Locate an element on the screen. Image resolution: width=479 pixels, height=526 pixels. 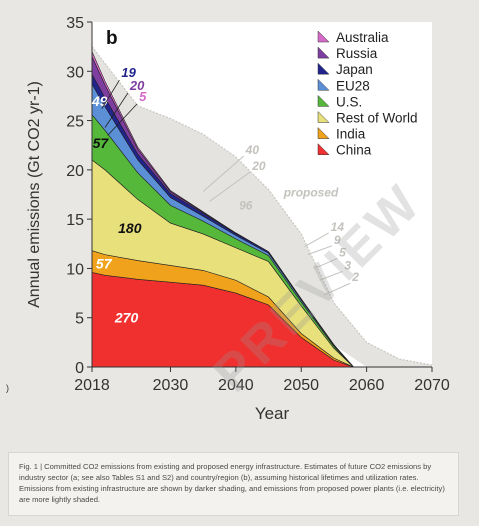
y-tick-label-10: 10 is located at coordinates (75, 269).